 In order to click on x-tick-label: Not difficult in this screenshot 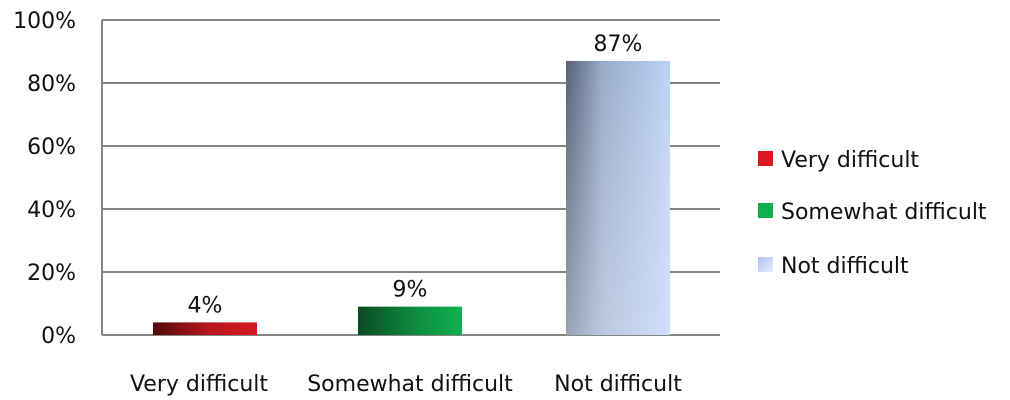, I will do `click(618, 384)`.